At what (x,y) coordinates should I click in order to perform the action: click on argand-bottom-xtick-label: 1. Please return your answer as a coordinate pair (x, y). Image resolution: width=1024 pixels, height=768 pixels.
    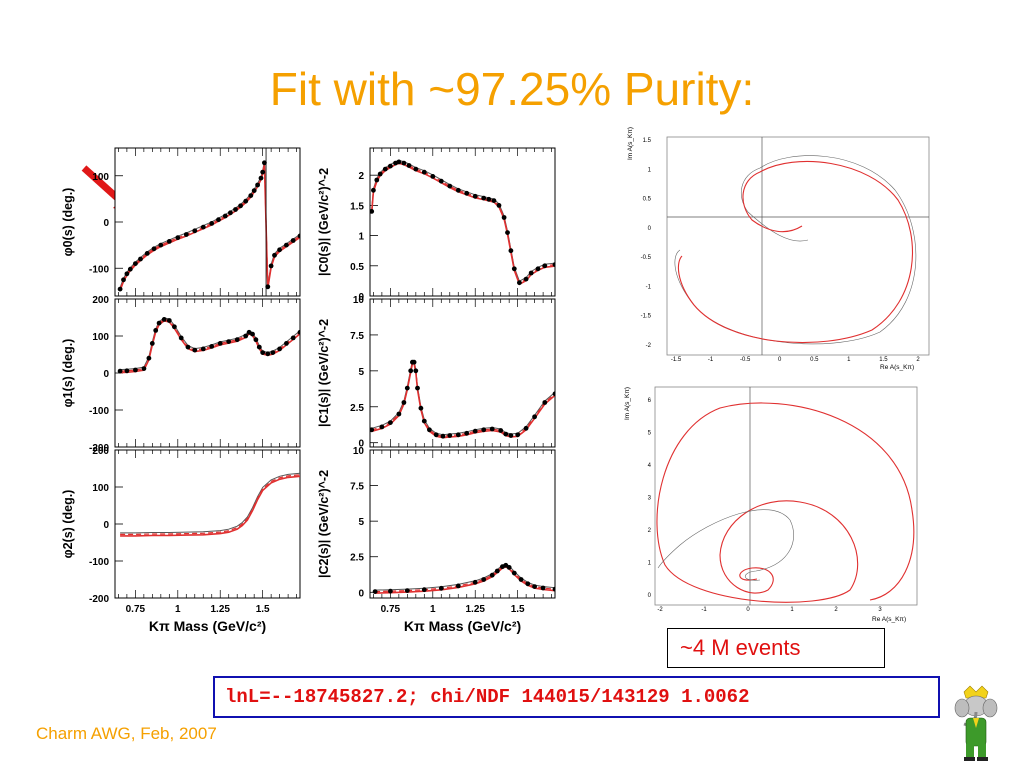
    Looking at the image, I should click on (792, 610).